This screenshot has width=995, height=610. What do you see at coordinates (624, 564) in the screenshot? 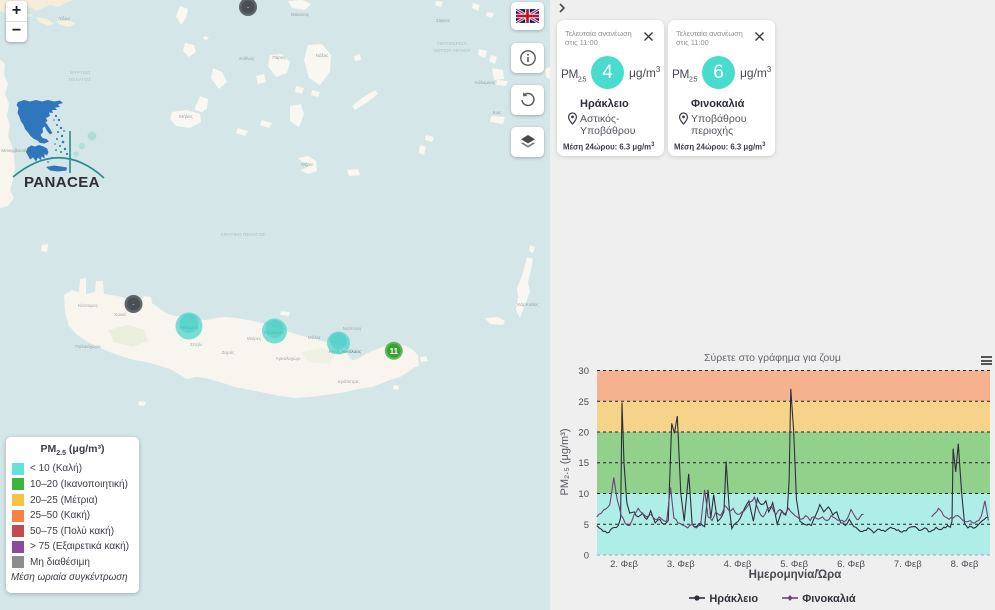
I see `svg-text: 2. Φεβ` at bounding box center [624, 564].